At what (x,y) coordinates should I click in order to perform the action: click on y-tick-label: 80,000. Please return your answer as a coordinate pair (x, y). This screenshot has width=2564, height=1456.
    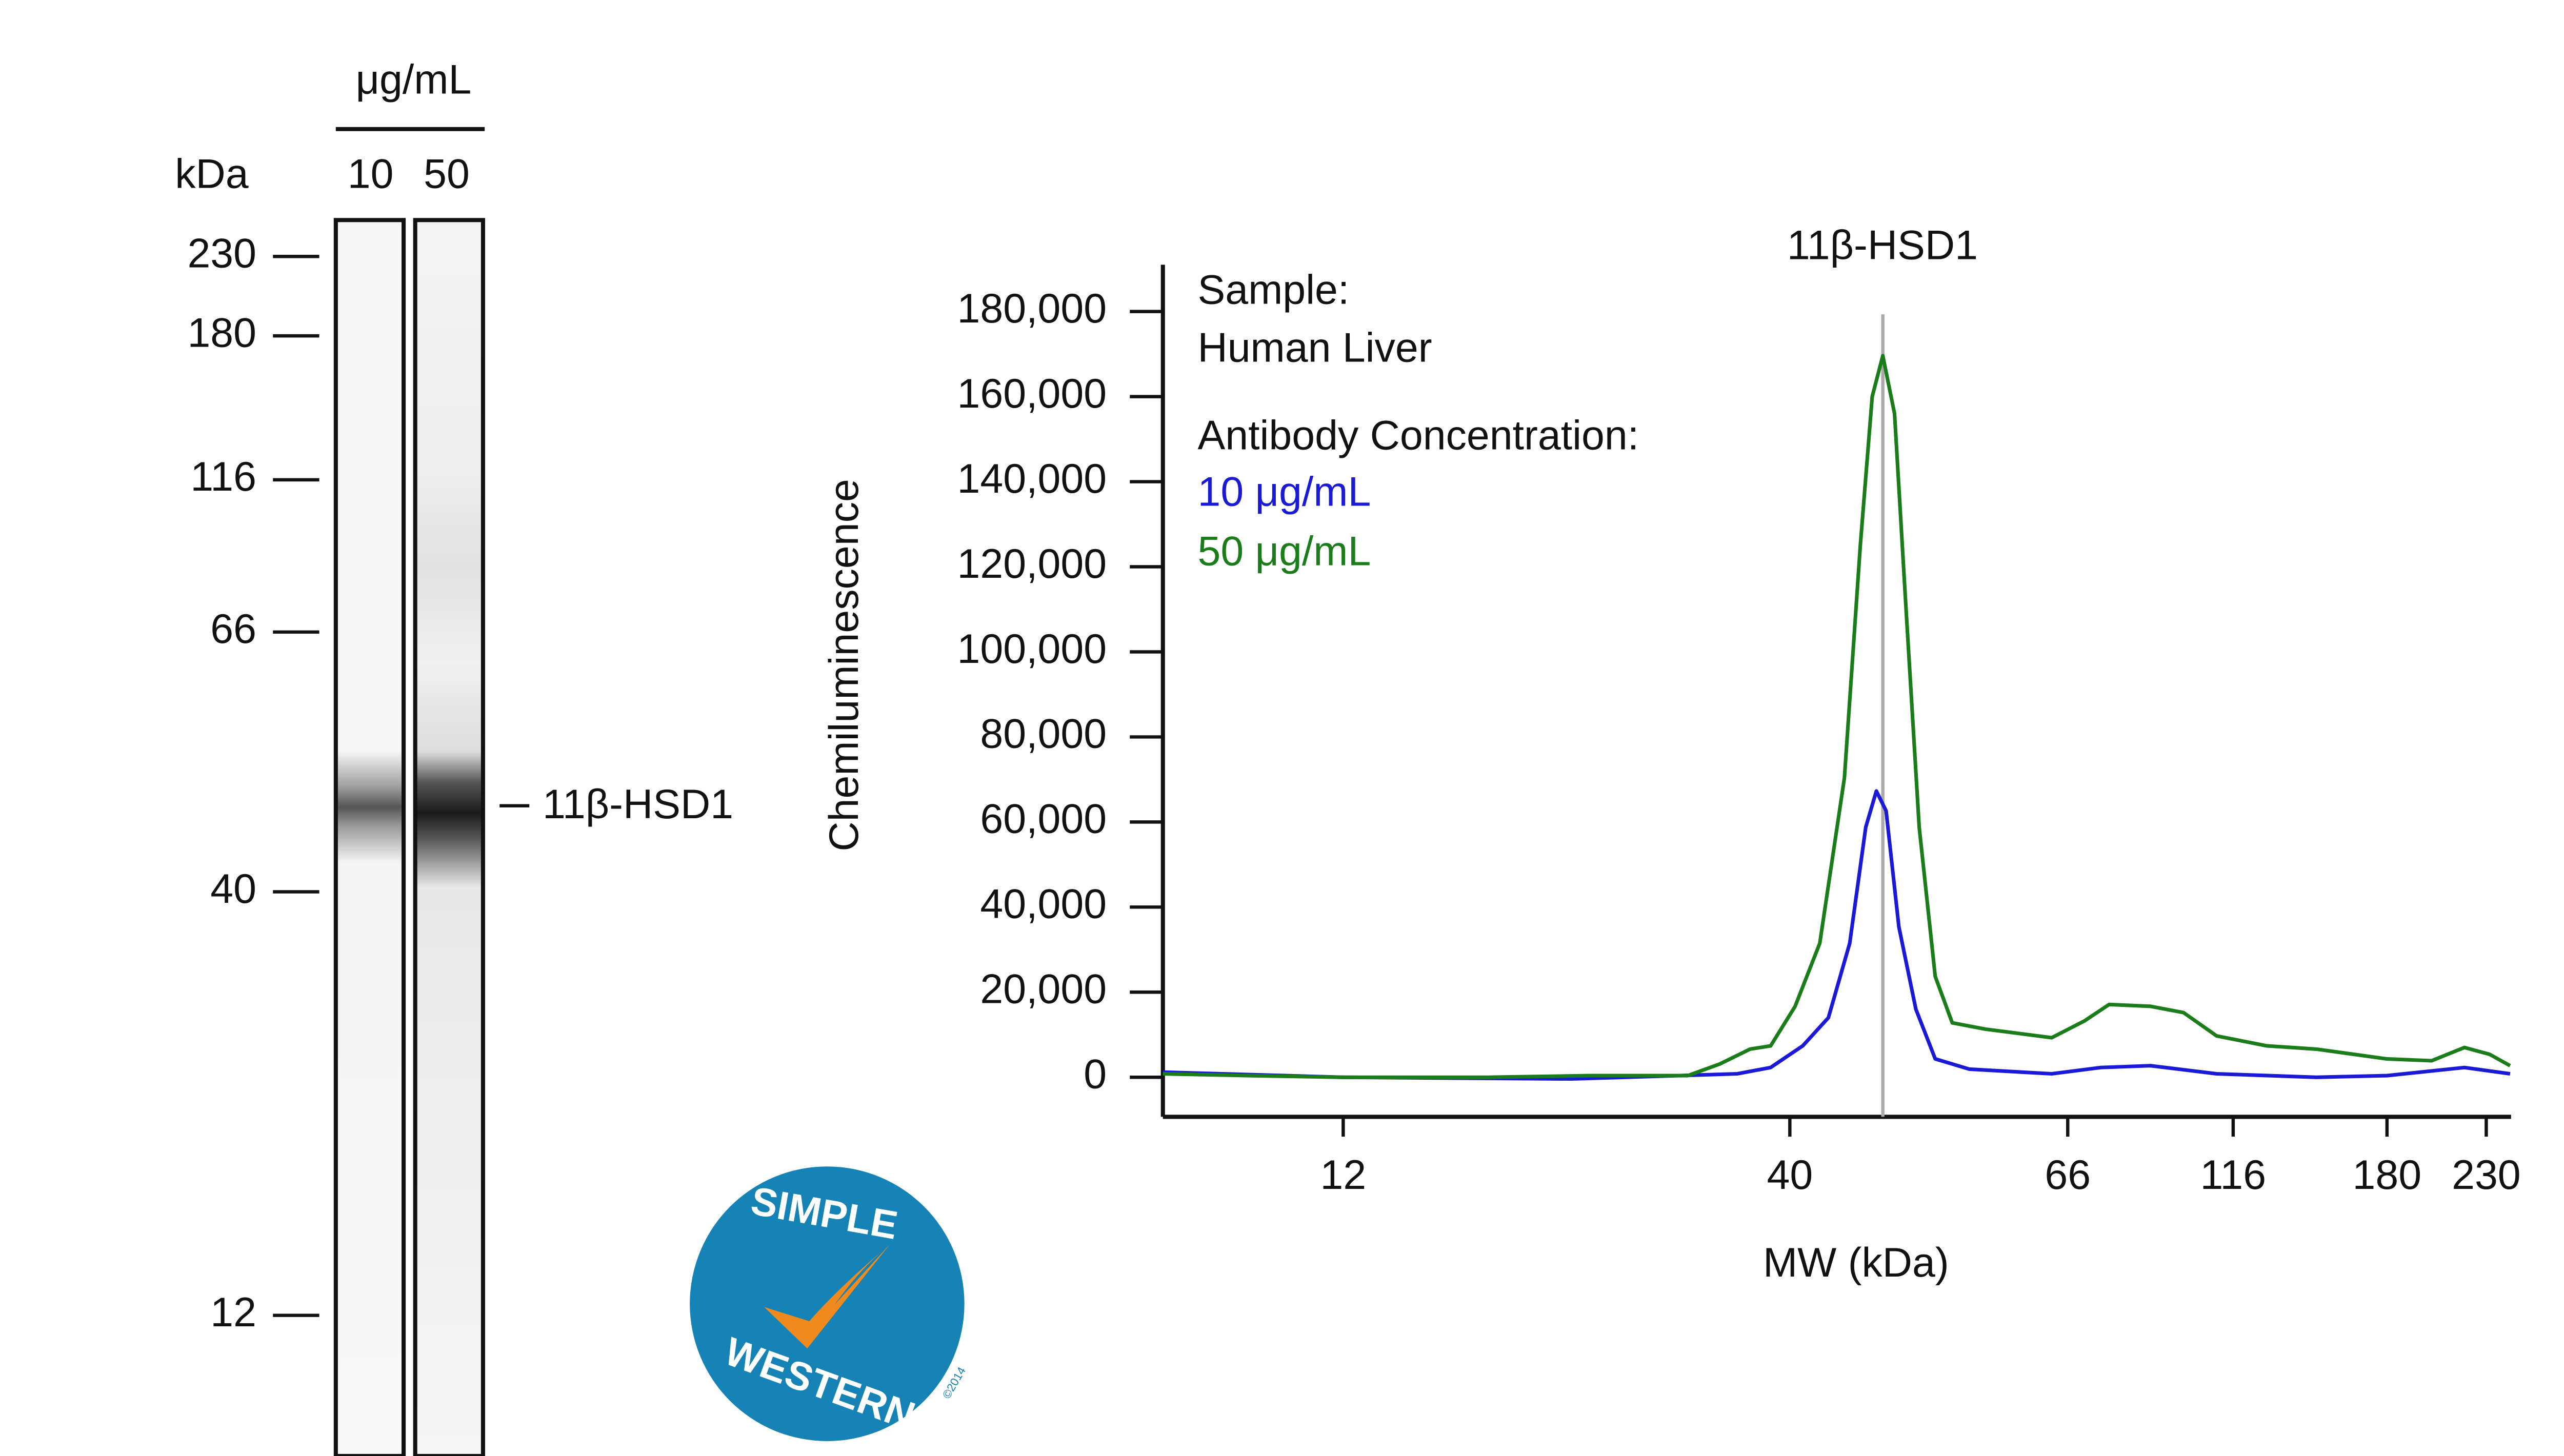
    Looking at the image, I should click on (1043, 734).